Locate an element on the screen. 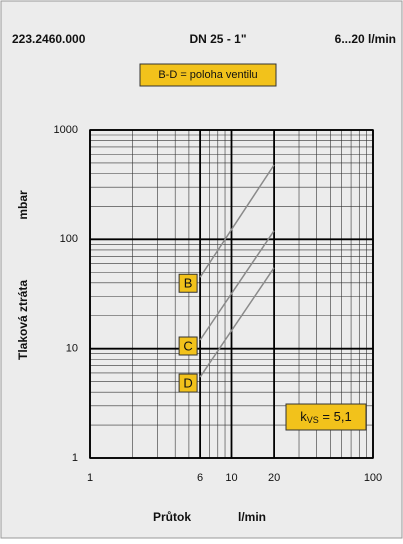  y-tick-label: 100 is located at coordinates (69, 239).